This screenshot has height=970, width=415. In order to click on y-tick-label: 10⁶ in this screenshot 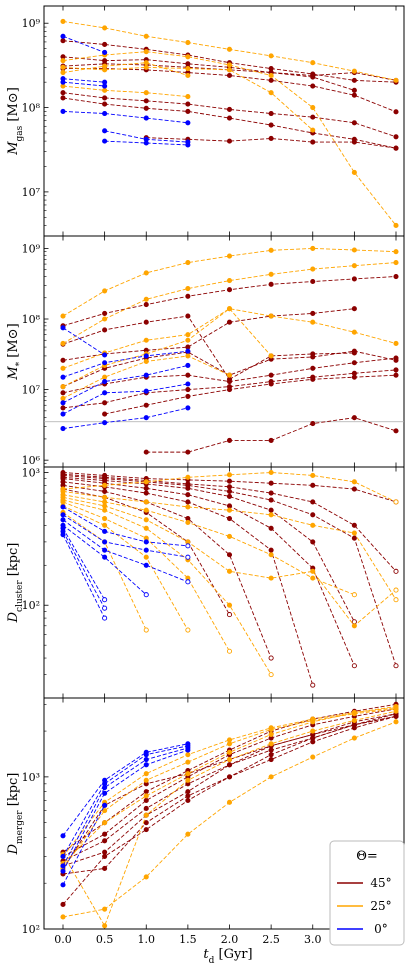, I will do `click(31, 460)`.